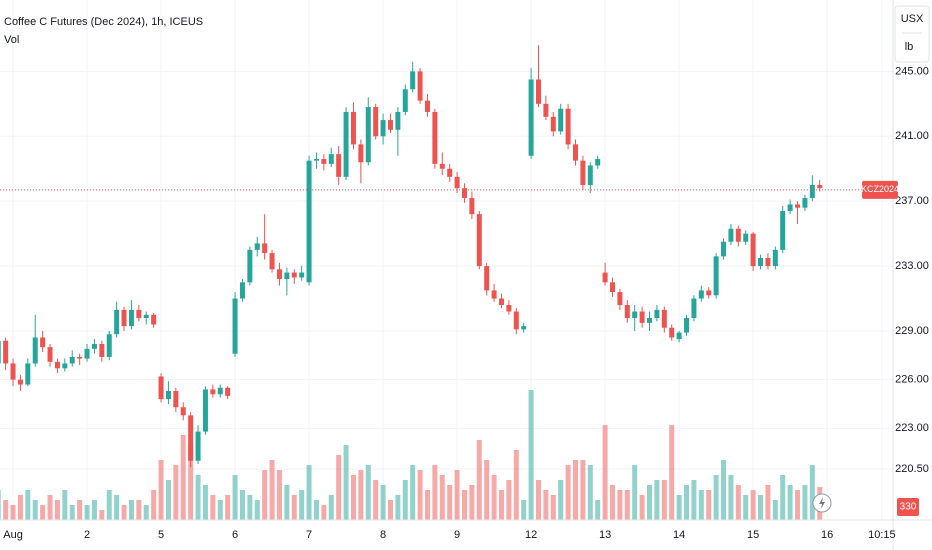 Image resolution: width=932 pixels, height=550 pixels. What do you see at coordinates (912, 136) in the screenshot?
I see `y-tick-label: 241.00` at bounding box center [912, 136].